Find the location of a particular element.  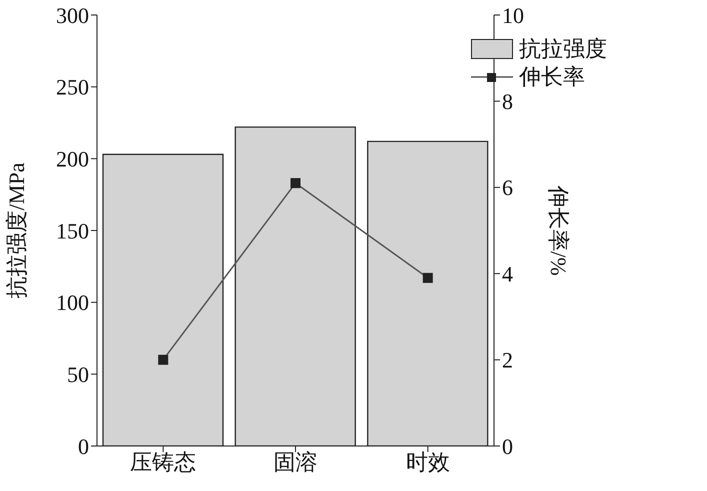

y-tick-label: 300 is located at coordinates (72, 15).